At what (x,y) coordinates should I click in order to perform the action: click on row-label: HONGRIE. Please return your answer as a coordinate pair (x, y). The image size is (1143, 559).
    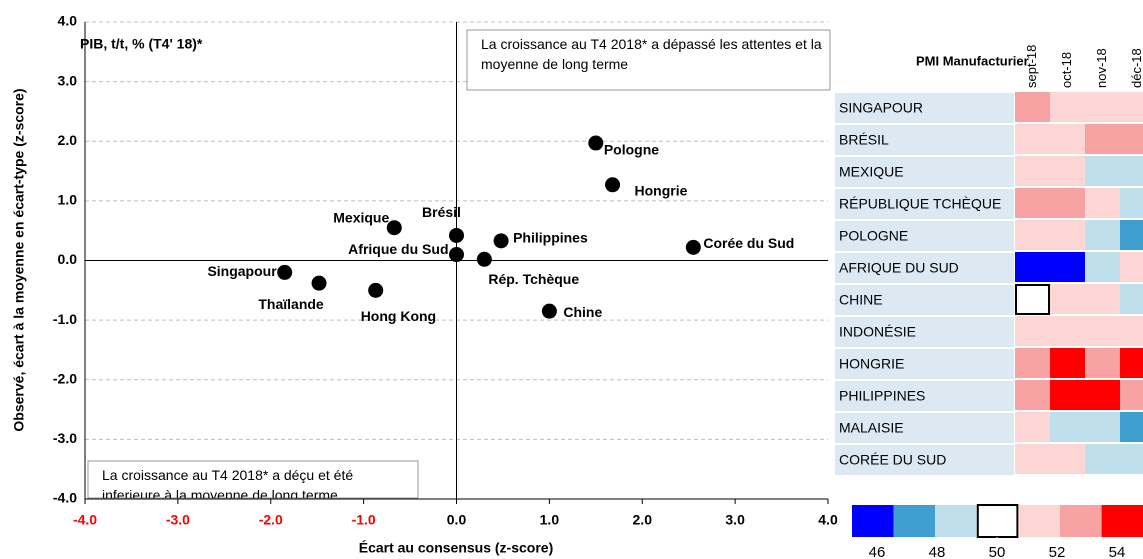
    Looking at the image, I should click on (871, 364).